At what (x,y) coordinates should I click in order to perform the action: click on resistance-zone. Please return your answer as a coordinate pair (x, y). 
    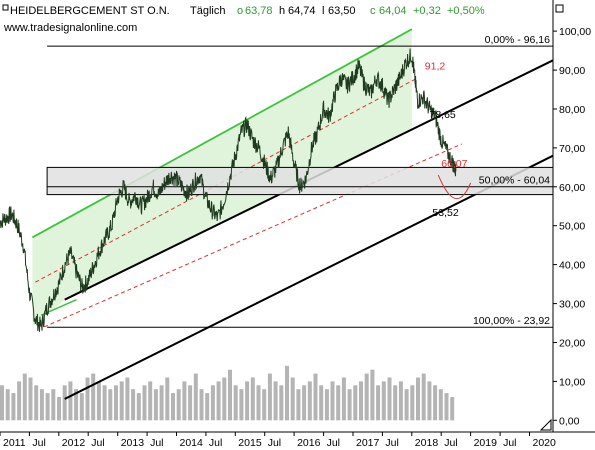
    Looking at the image, I should click on (300, 181).